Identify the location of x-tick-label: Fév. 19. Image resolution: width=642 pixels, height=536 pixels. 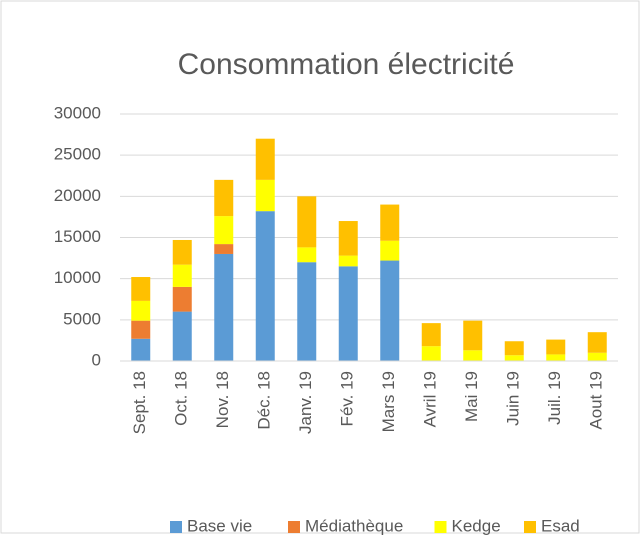
(347, 398).